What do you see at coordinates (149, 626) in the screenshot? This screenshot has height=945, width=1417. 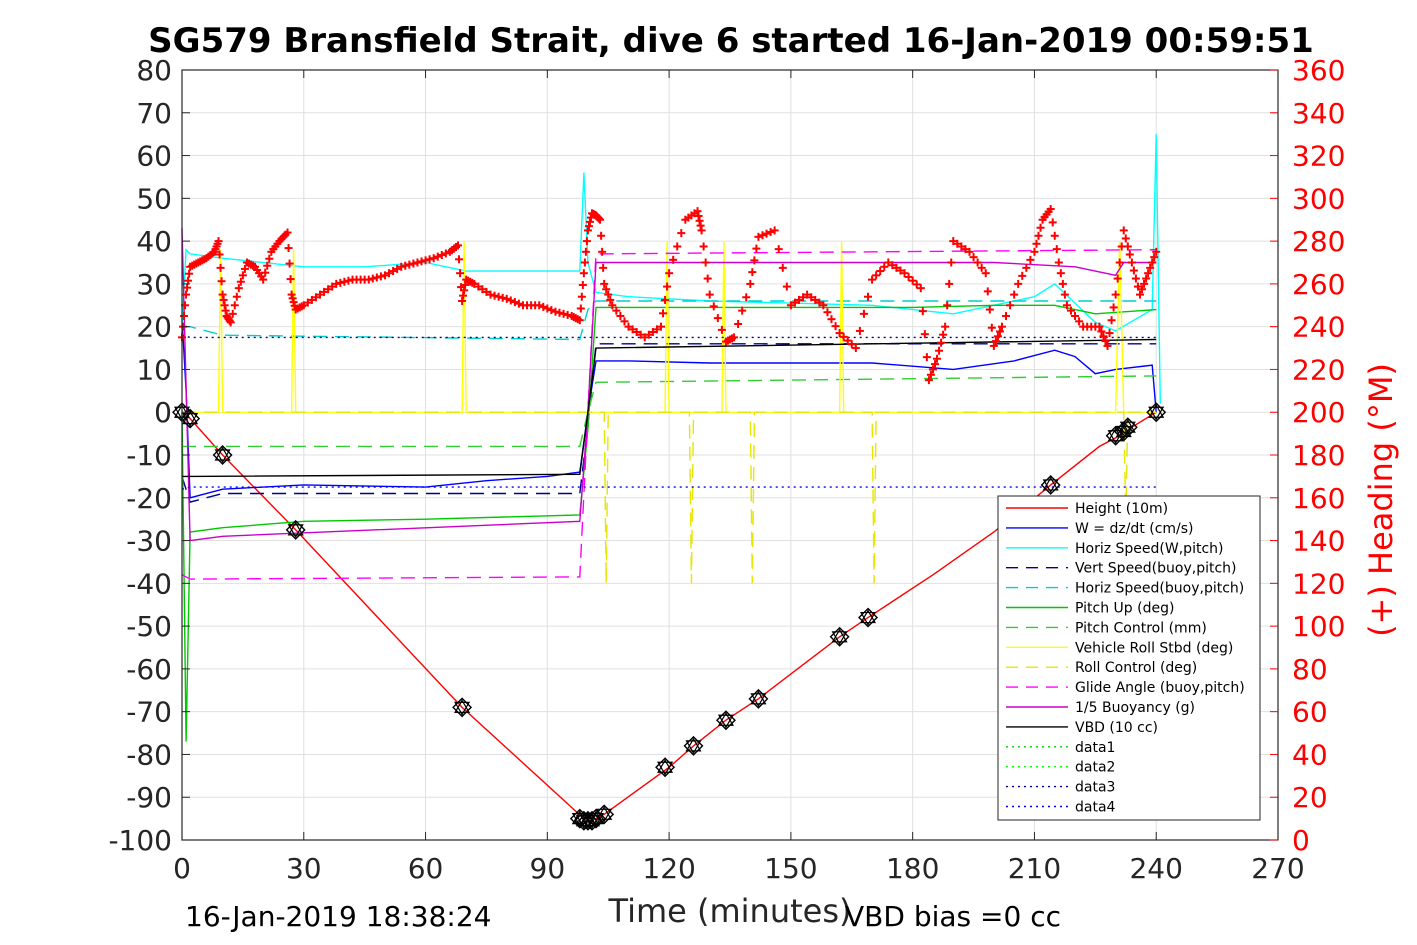 I see `y-tick-label: -50` at bounding box center [149, 626].